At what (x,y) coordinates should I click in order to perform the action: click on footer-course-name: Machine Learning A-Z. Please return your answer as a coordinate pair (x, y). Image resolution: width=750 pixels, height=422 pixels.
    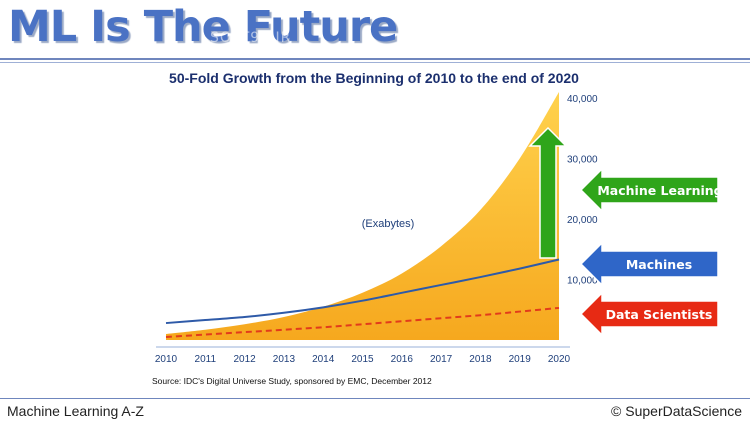
    Looking at the image, I should click on (75, 411).